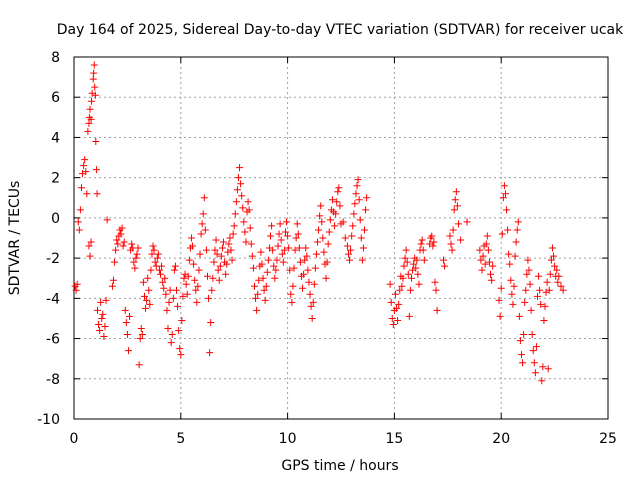 The height and width of the screenshot is (480, 640). Describe the element at coordinates (15, 238) in the screenshot. I see `y-axis-label: SDTVAR / TECUs` at that location.